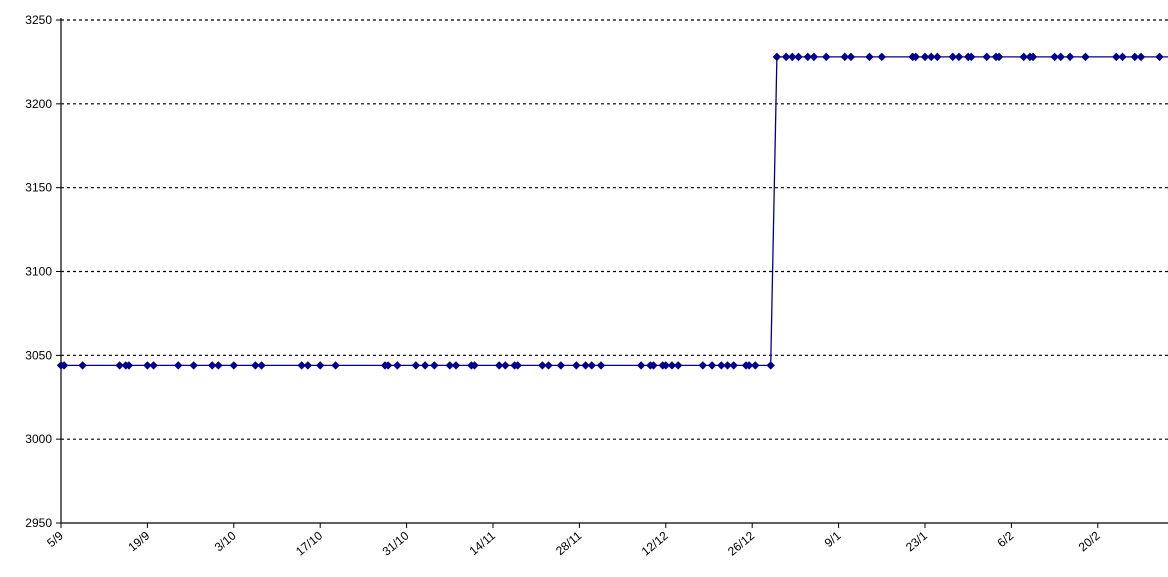 This screenshot has height=577, width=1168. I want to click on y-tick-label: 3000, so click(38, 439).